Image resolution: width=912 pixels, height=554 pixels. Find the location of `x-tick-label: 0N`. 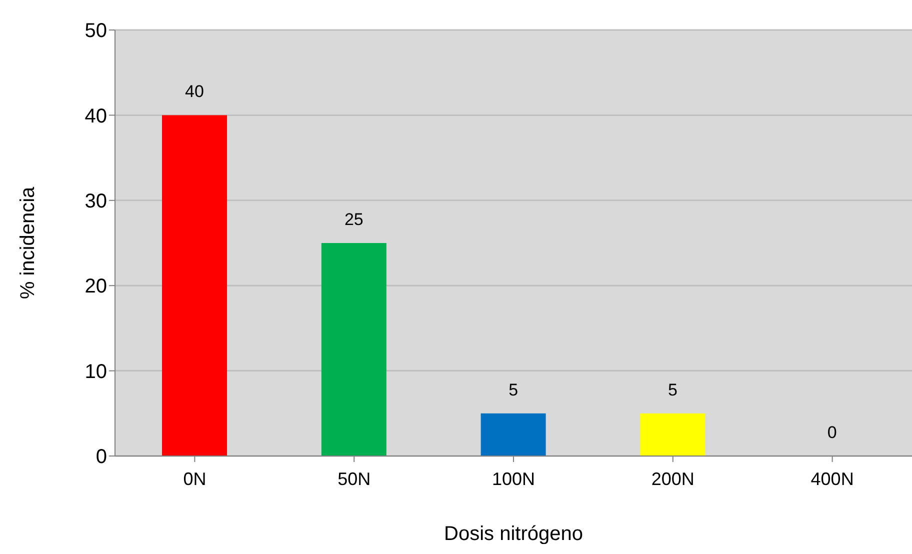

x-tick-label: 0N is located at coordinates (194, 478).